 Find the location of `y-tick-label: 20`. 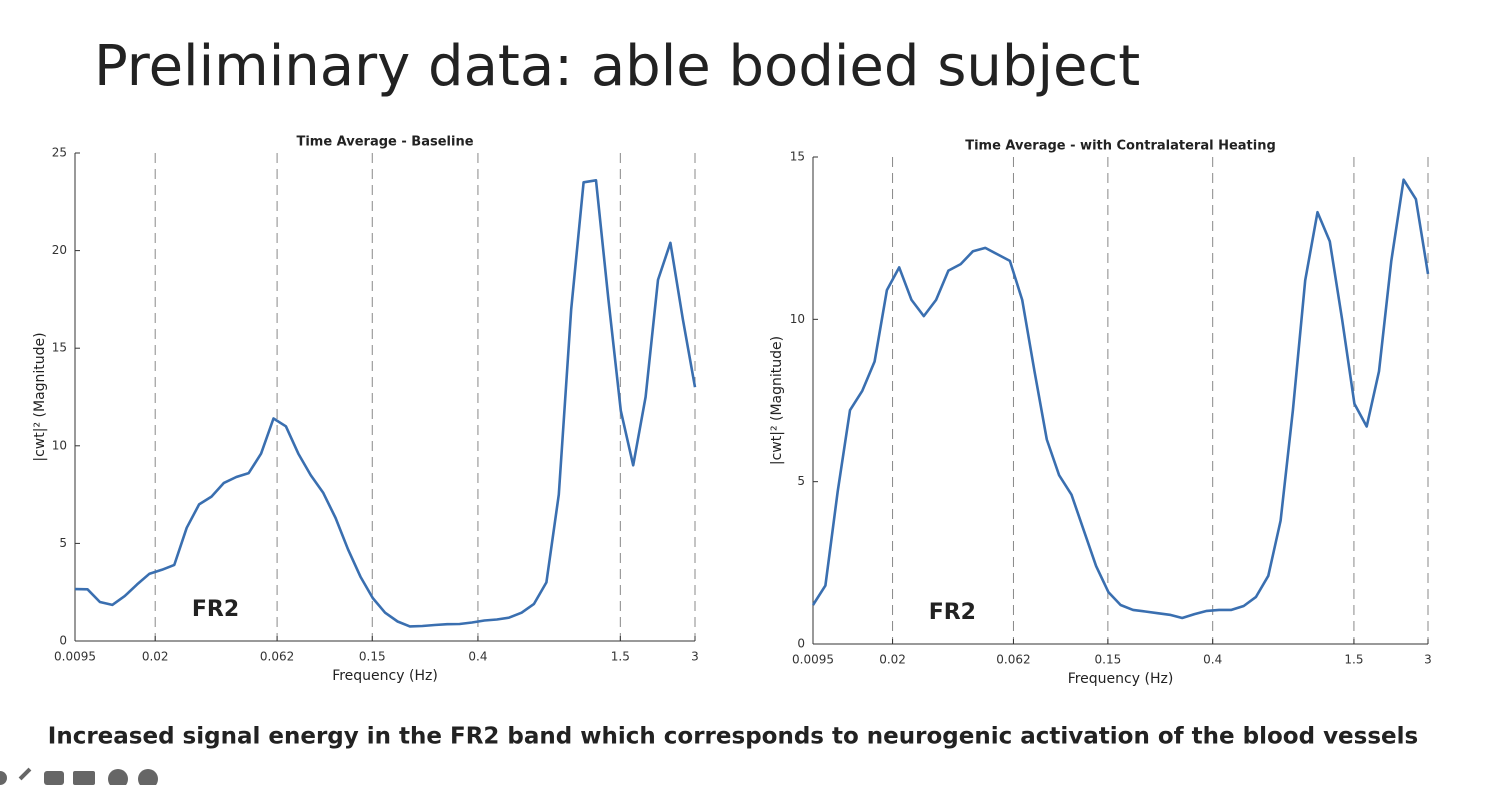

y-tick-label: 20 is located at coordinates (59, 250).